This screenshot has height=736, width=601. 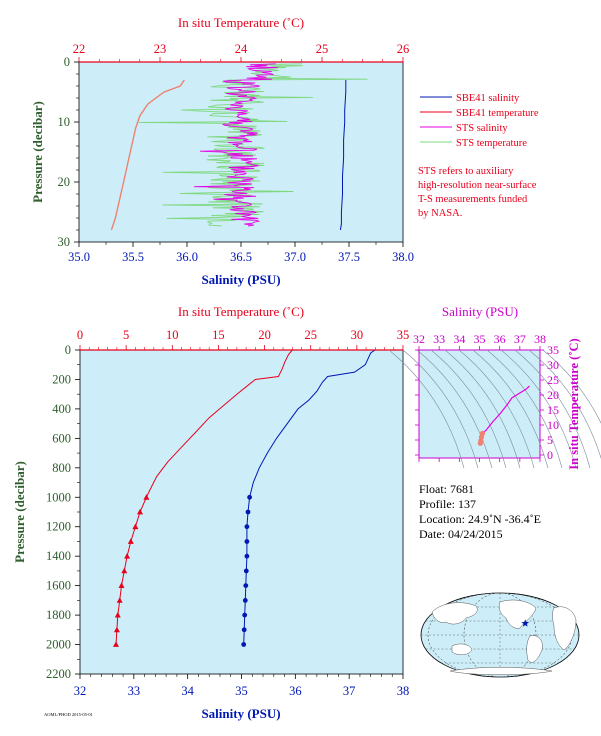 I want to click on footer-credit: AOML/PHOD 2015-05-01, so click(x=68, y=714).